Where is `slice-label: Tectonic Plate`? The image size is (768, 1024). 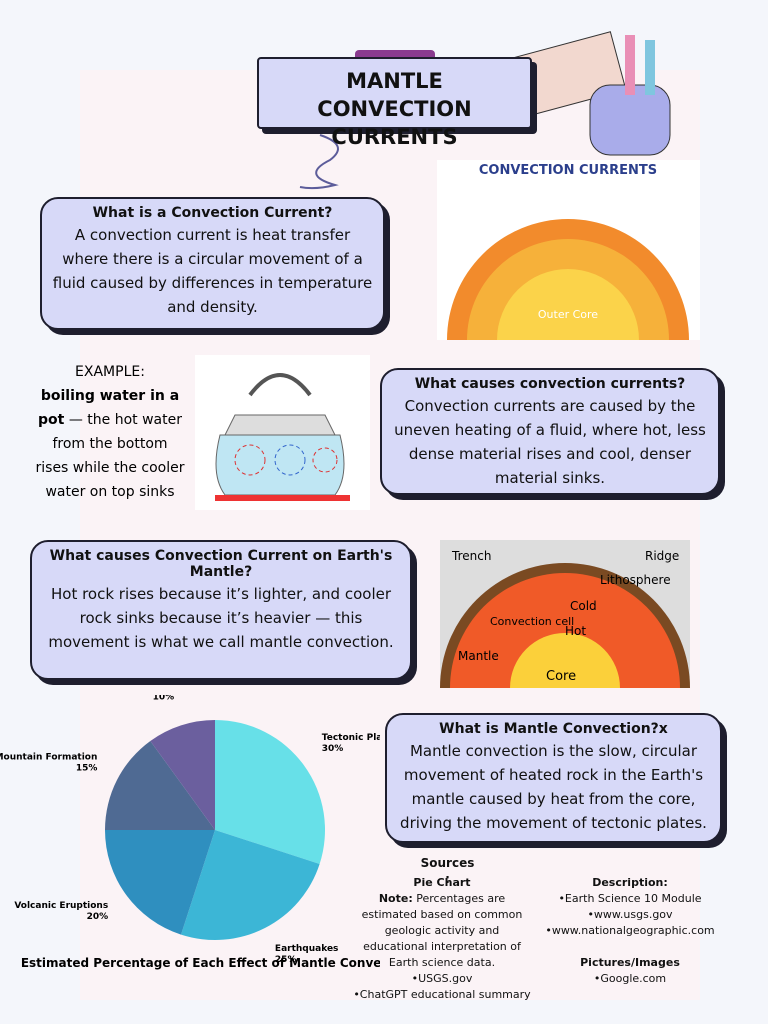 slice-label: Tectonic Plate is located at coordinates (351, 738).